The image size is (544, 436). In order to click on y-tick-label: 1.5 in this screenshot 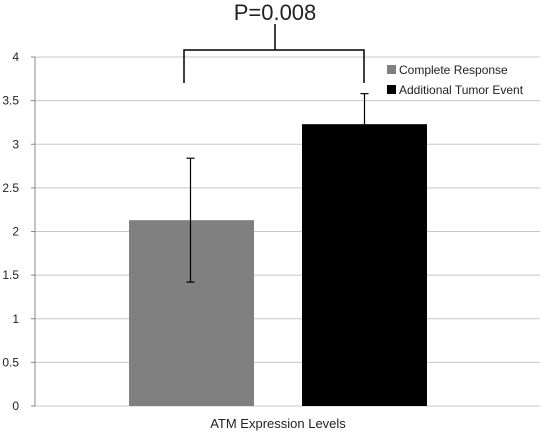, I will do `click(10, 275)`.